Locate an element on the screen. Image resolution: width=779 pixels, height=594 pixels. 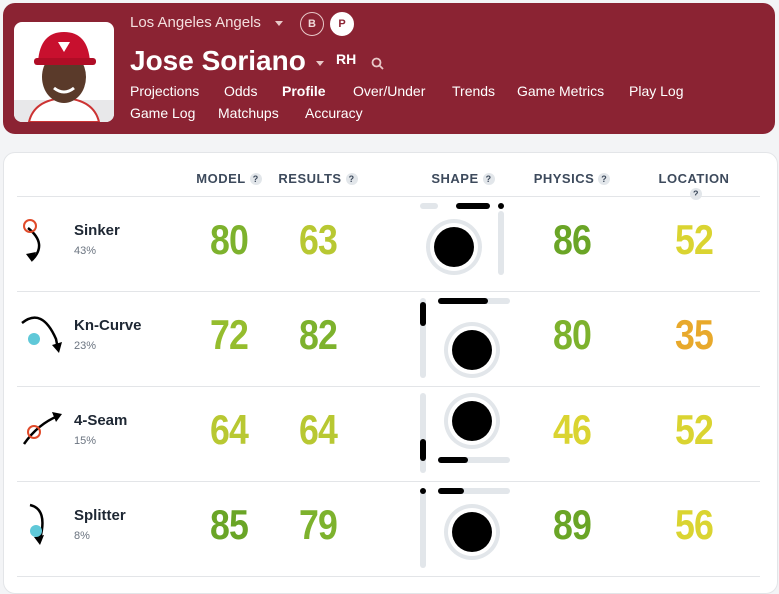
player-photo is located at coordinates (64, 72).